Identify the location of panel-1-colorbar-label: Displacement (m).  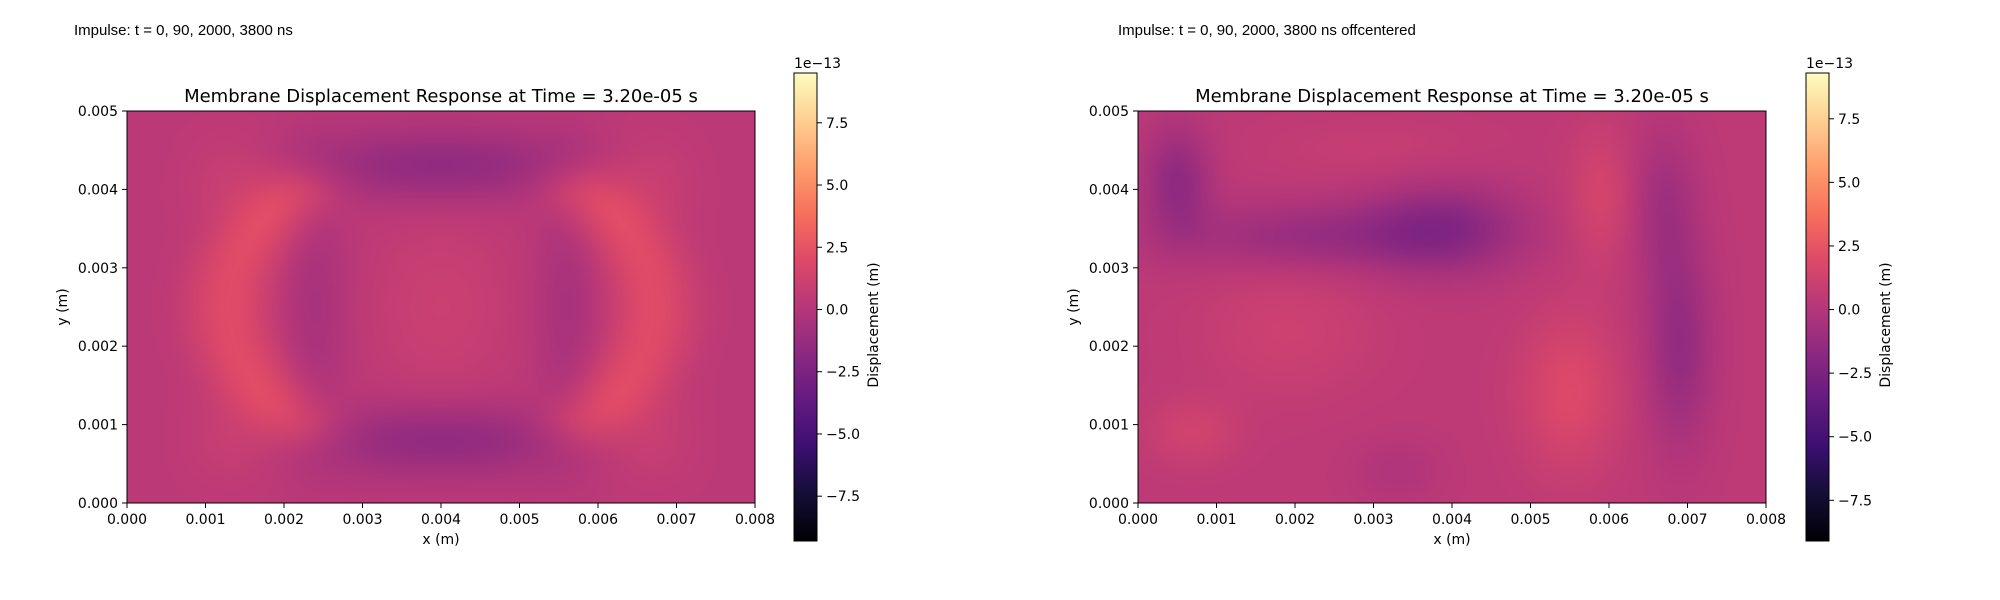
(874, 324).